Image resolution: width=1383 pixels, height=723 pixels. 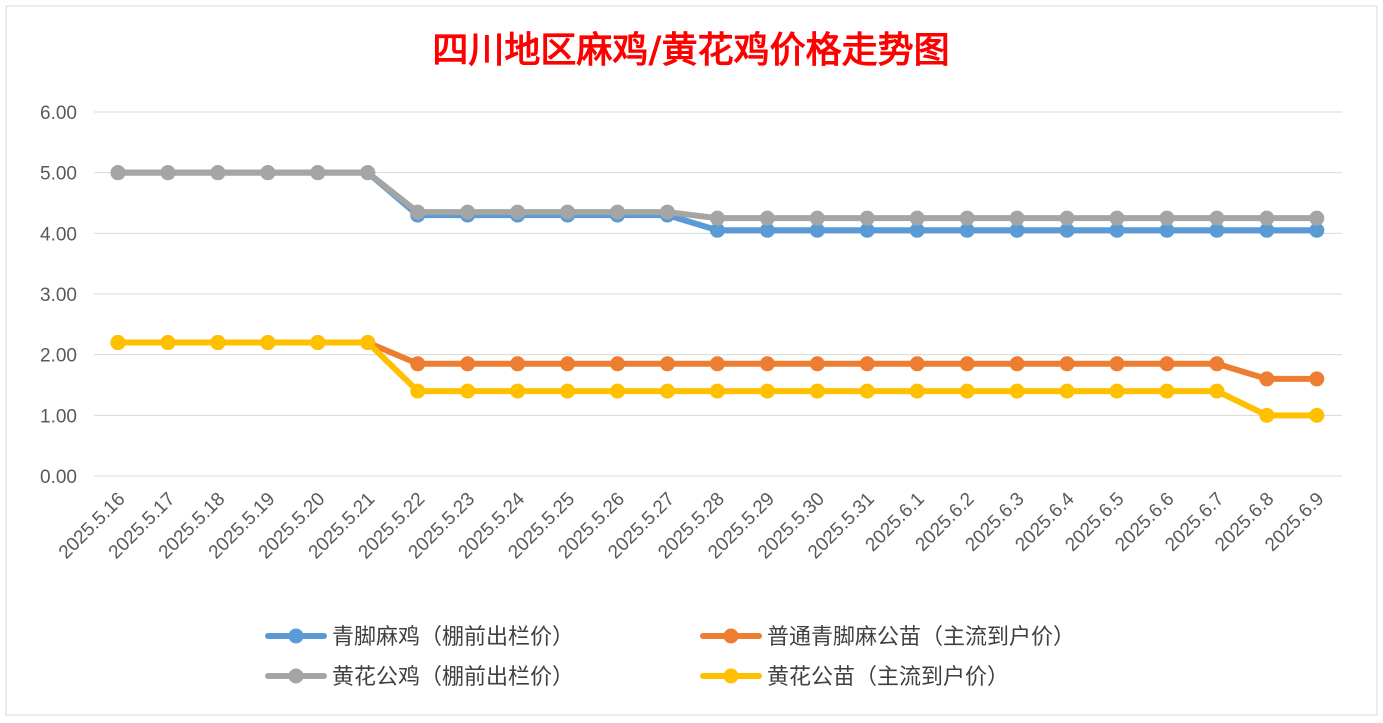 I want to click on y-tick-label: 1.00, so click(x=58, y=416).